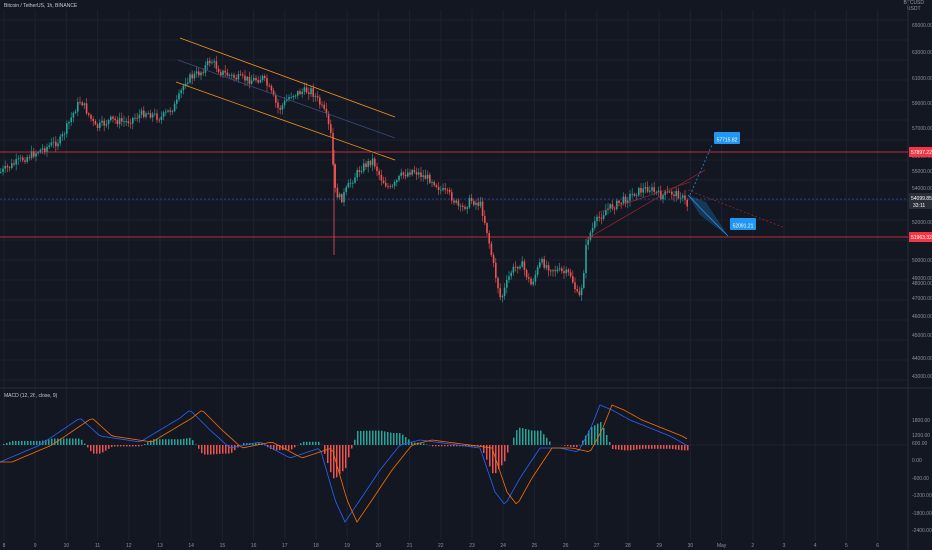 Image resolution: width=932 pixels, height=550 pixels. Describe the element at coordinates (913, 6) in the screenshot. I see `quote-unit: BTCUSD USDT` at that location.